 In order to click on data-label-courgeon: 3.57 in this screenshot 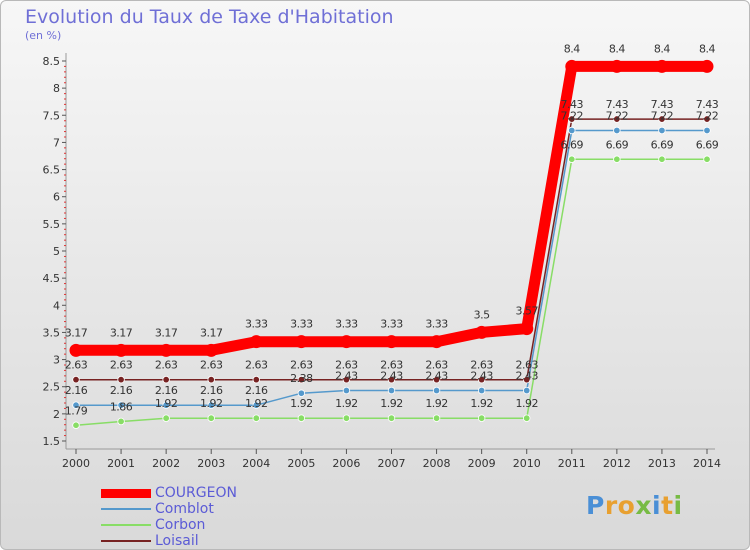, I will do `click(526, 311)`.